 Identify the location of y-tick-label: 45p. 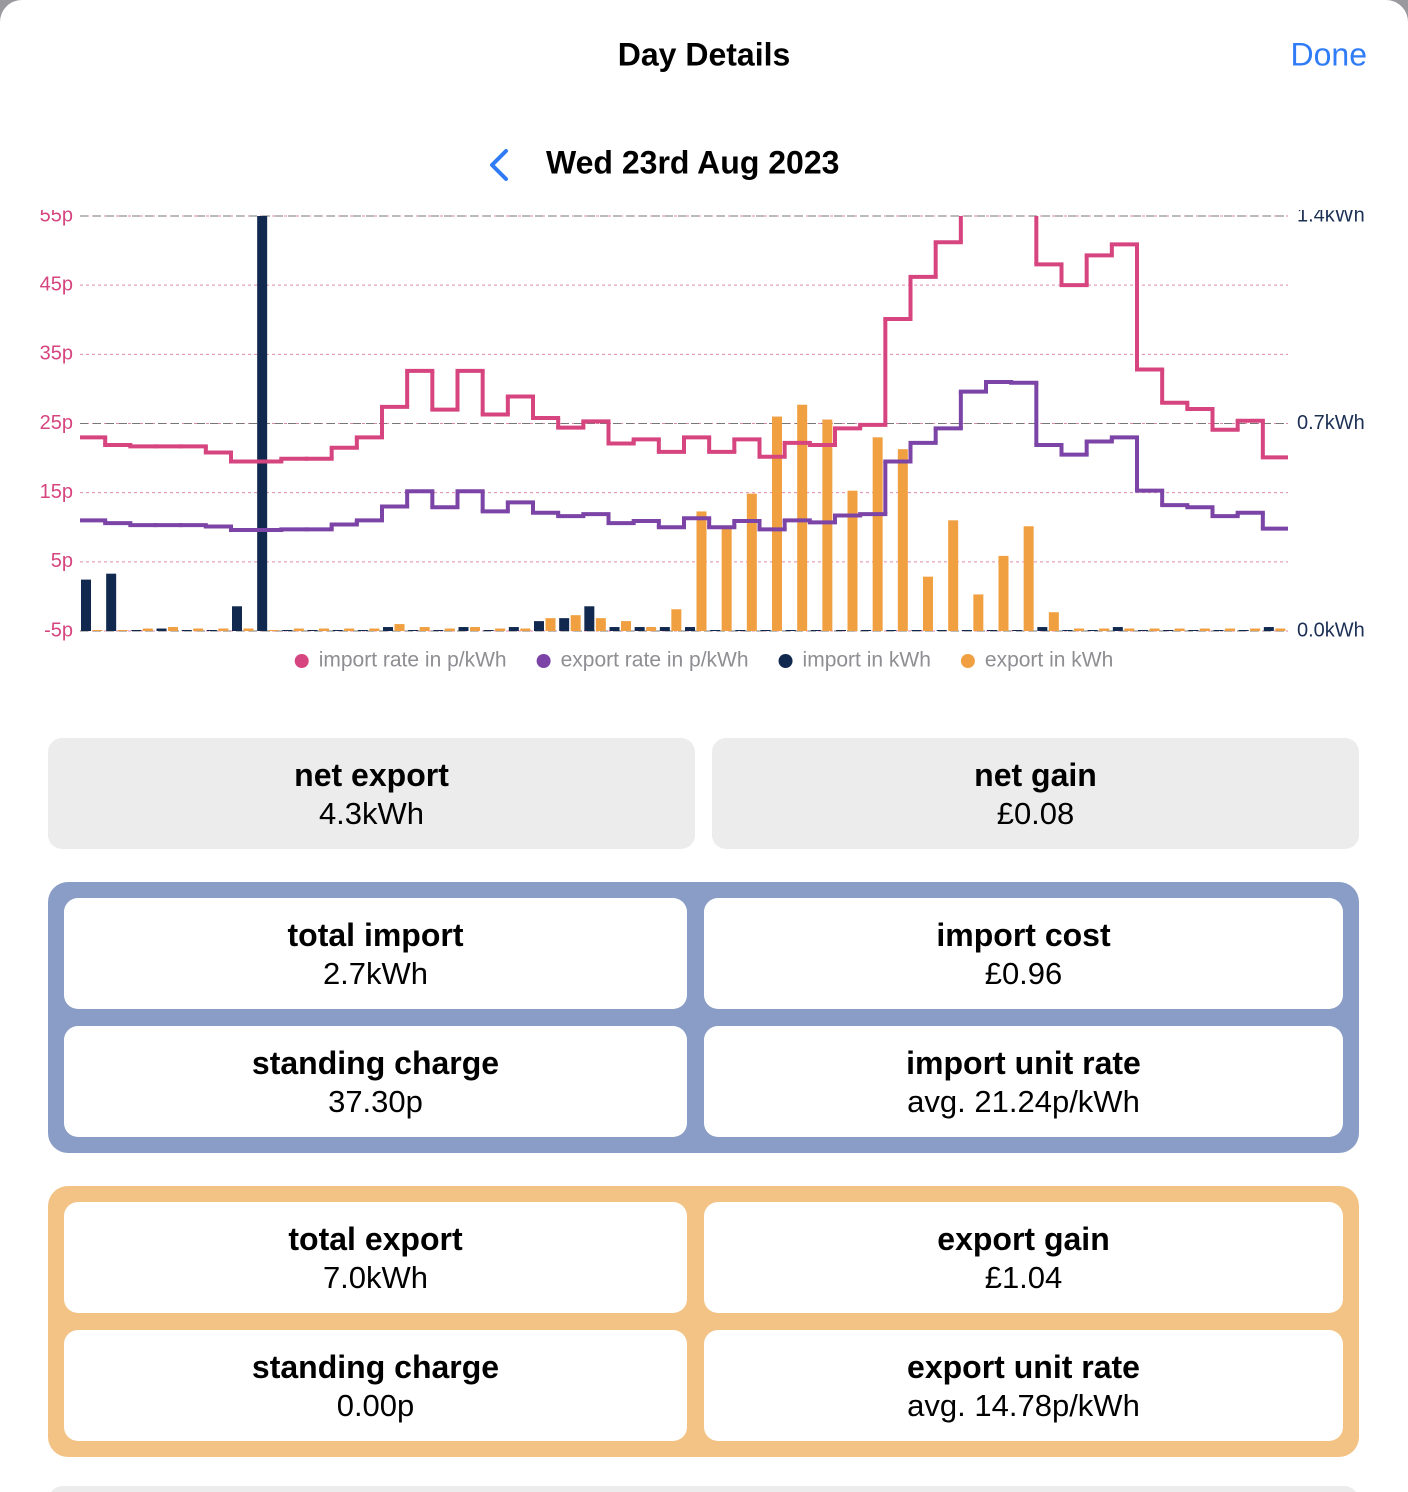
(56, 284).